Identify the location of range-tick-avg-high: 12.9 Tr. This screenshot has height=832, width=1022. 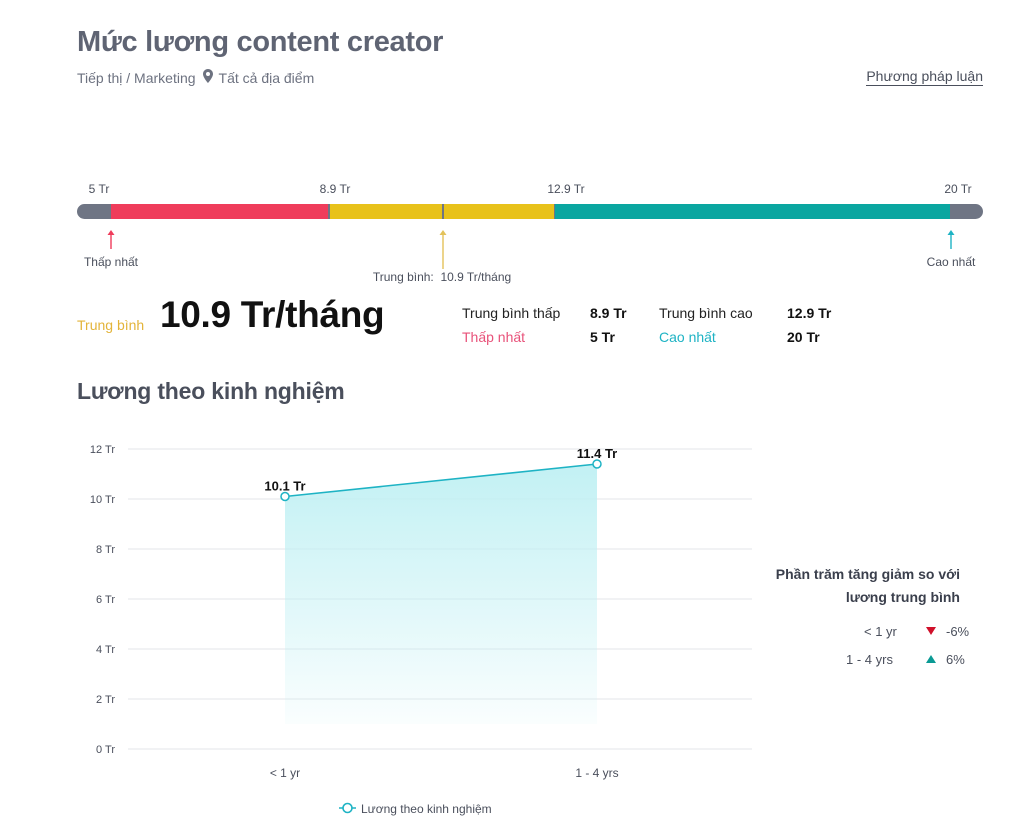
(566, 189).